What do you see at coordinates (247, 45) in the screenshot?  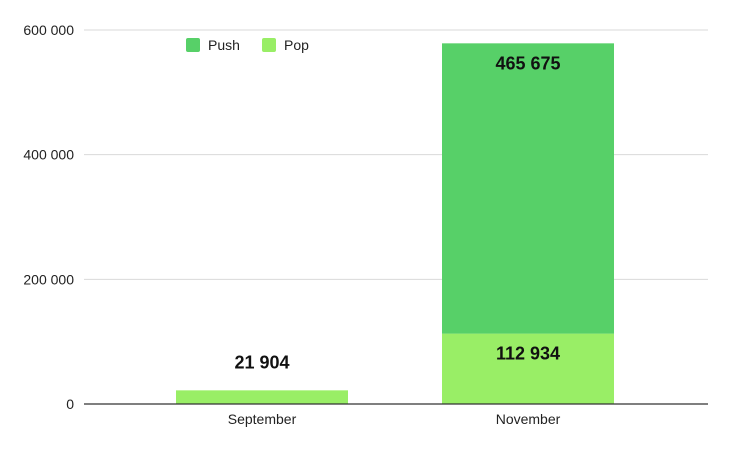 I see `legend: Push Pop` at bounding box center [247, 45].